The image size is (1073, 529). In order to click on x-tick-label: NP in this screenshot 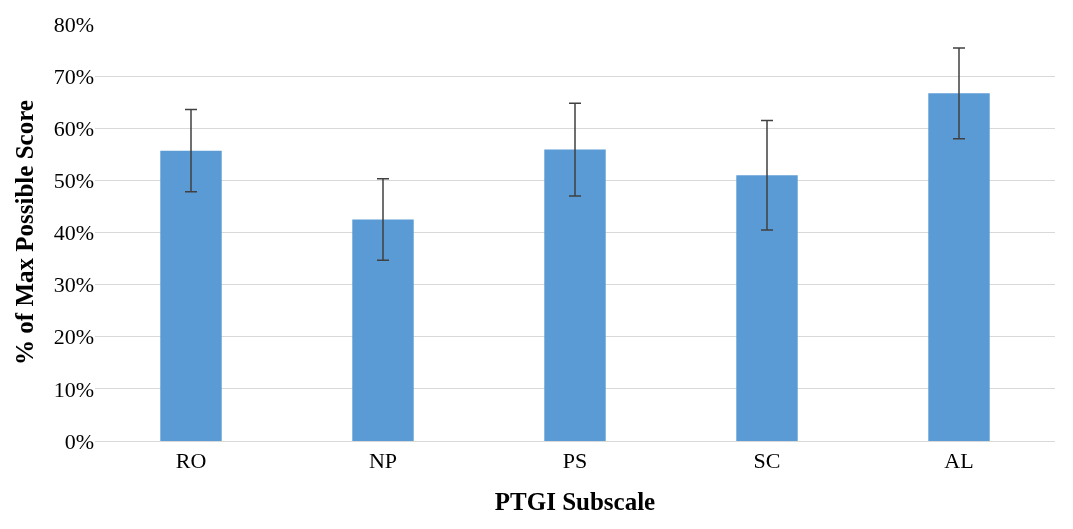, I will do `click(383, 461)`.